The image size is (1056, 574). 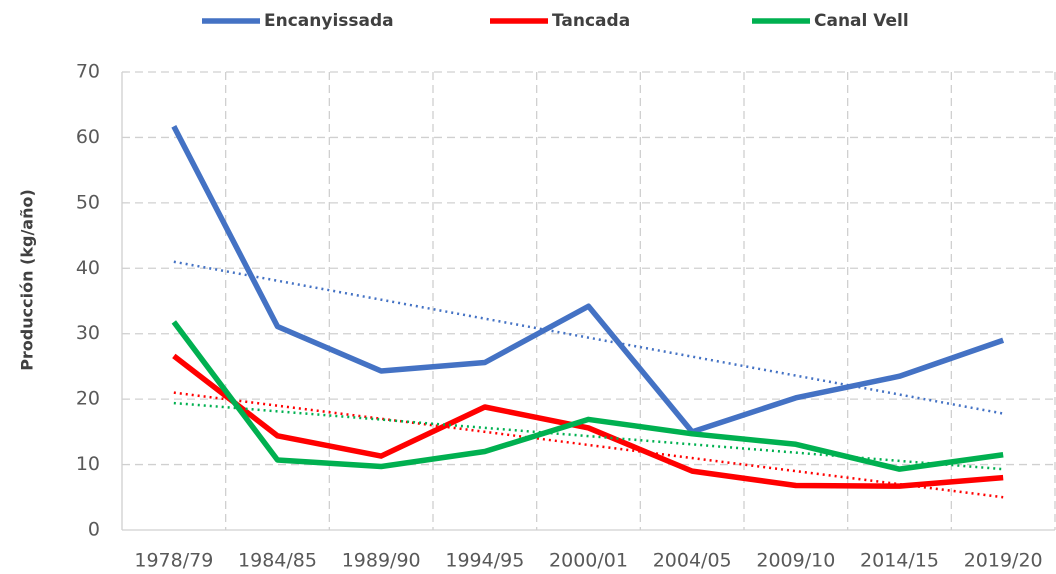 I want to click on x-tick-label: 1984/85, so click(x=277, y=561).